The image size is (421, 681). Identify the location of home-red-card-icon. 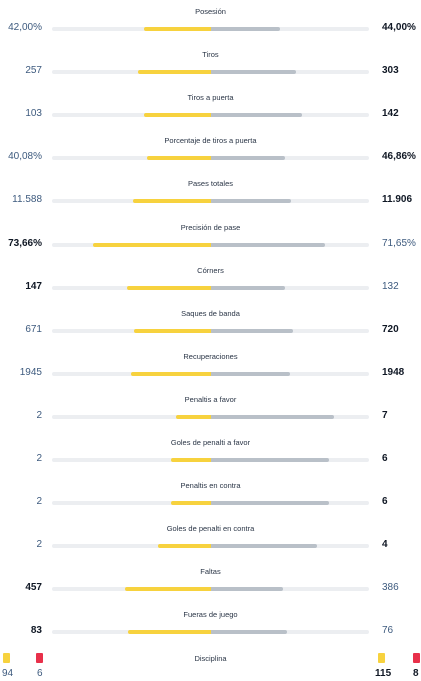
(39, 658).